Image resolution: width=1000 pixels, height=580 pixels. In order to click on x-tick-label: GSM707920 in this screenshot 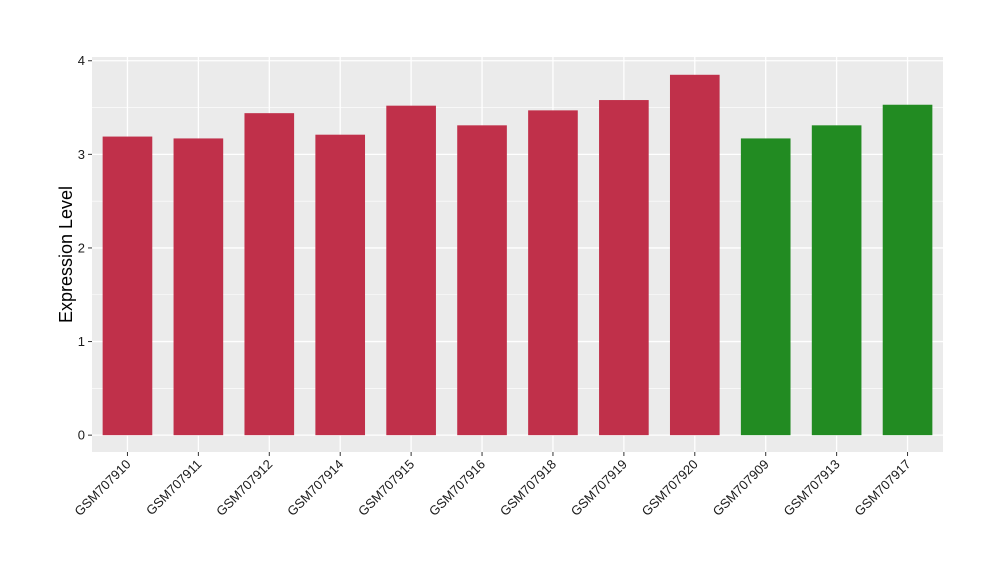, I will do `click(670, 488)`.